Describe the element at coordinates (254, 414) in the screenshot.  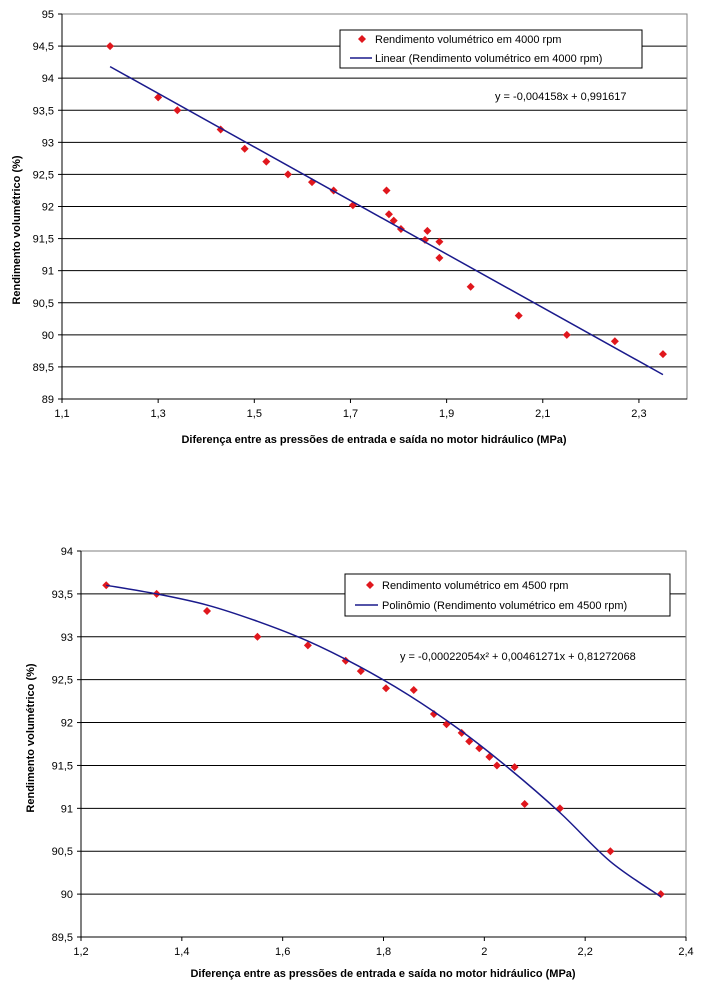
I see `x-tick-label: 1,5` at that location.